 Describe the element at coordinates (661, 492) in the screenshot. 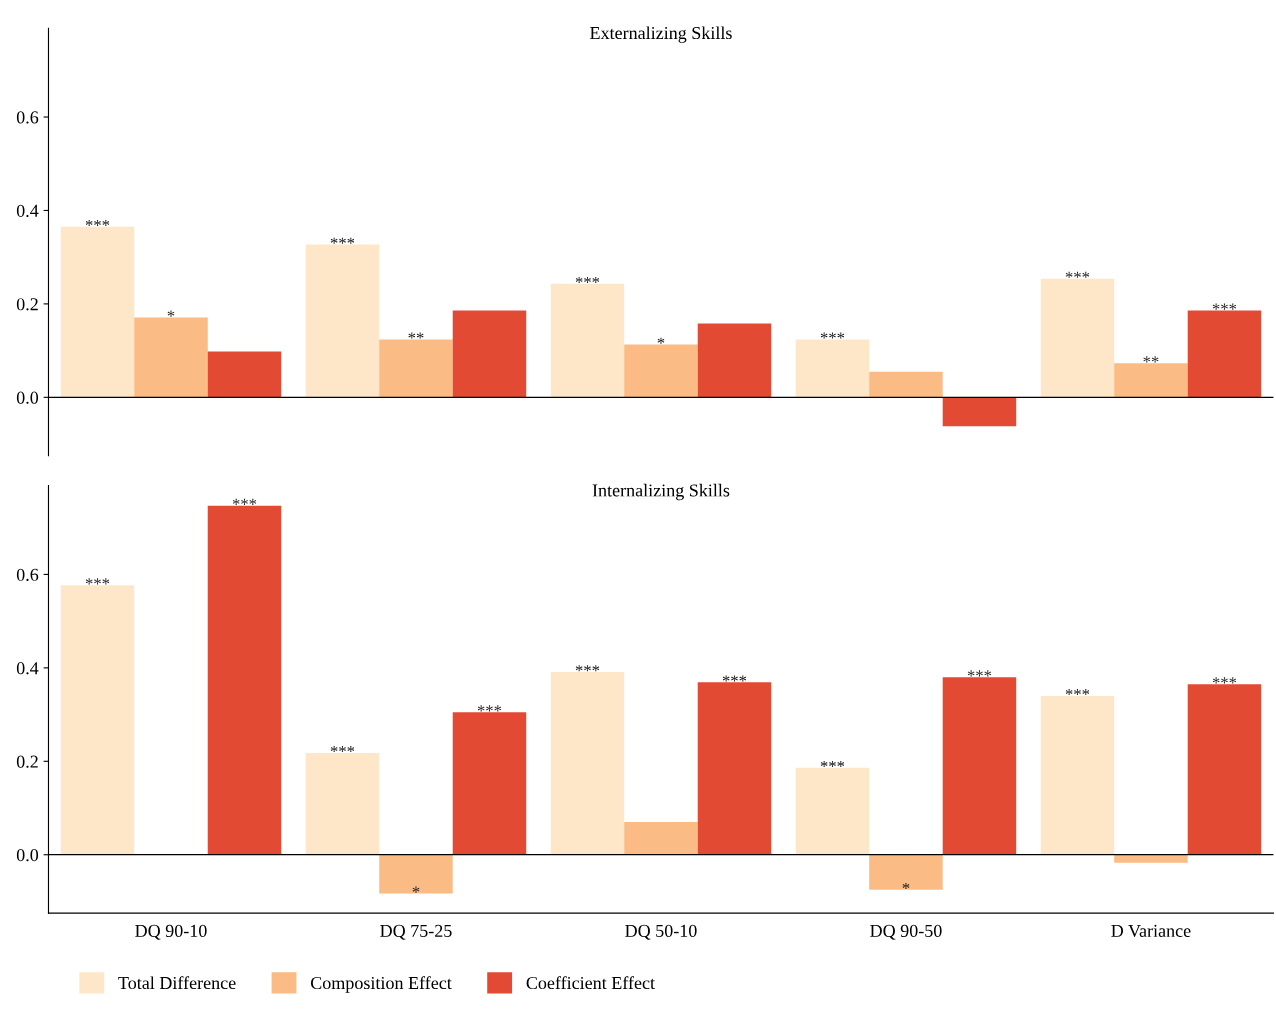

I see `chart-title: Internalizing Skills` at that location.